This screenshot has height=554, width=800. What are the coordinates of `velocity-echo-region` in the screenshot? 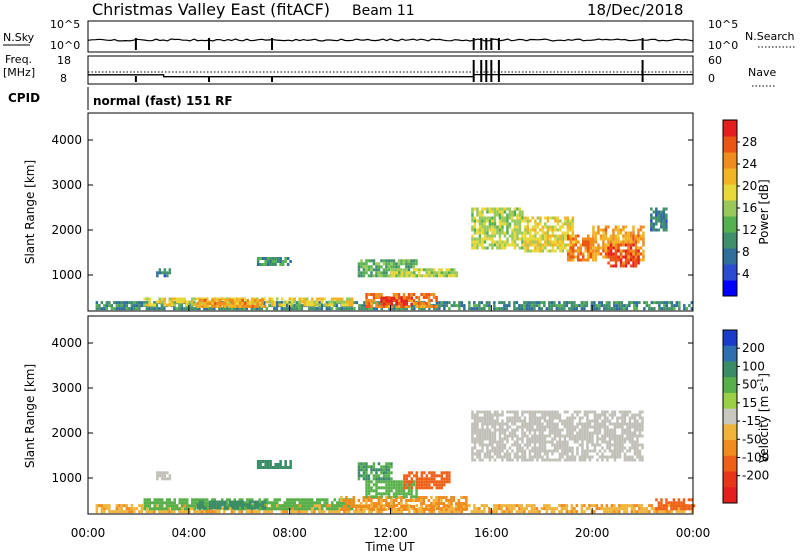 It's located at (427, 480).